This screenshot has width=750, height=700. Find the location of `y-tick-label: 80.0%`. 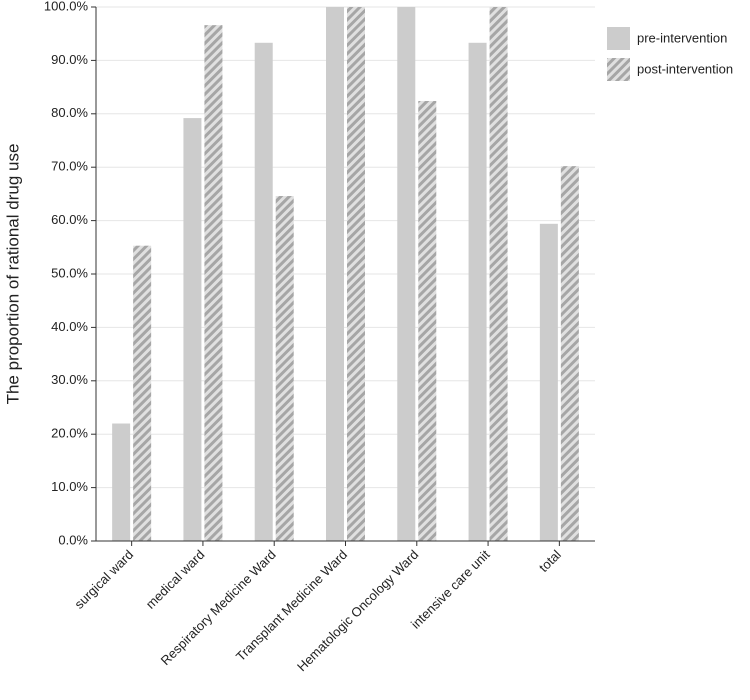

y-tick-label: 80.0% is located at coordinates (69, 112).